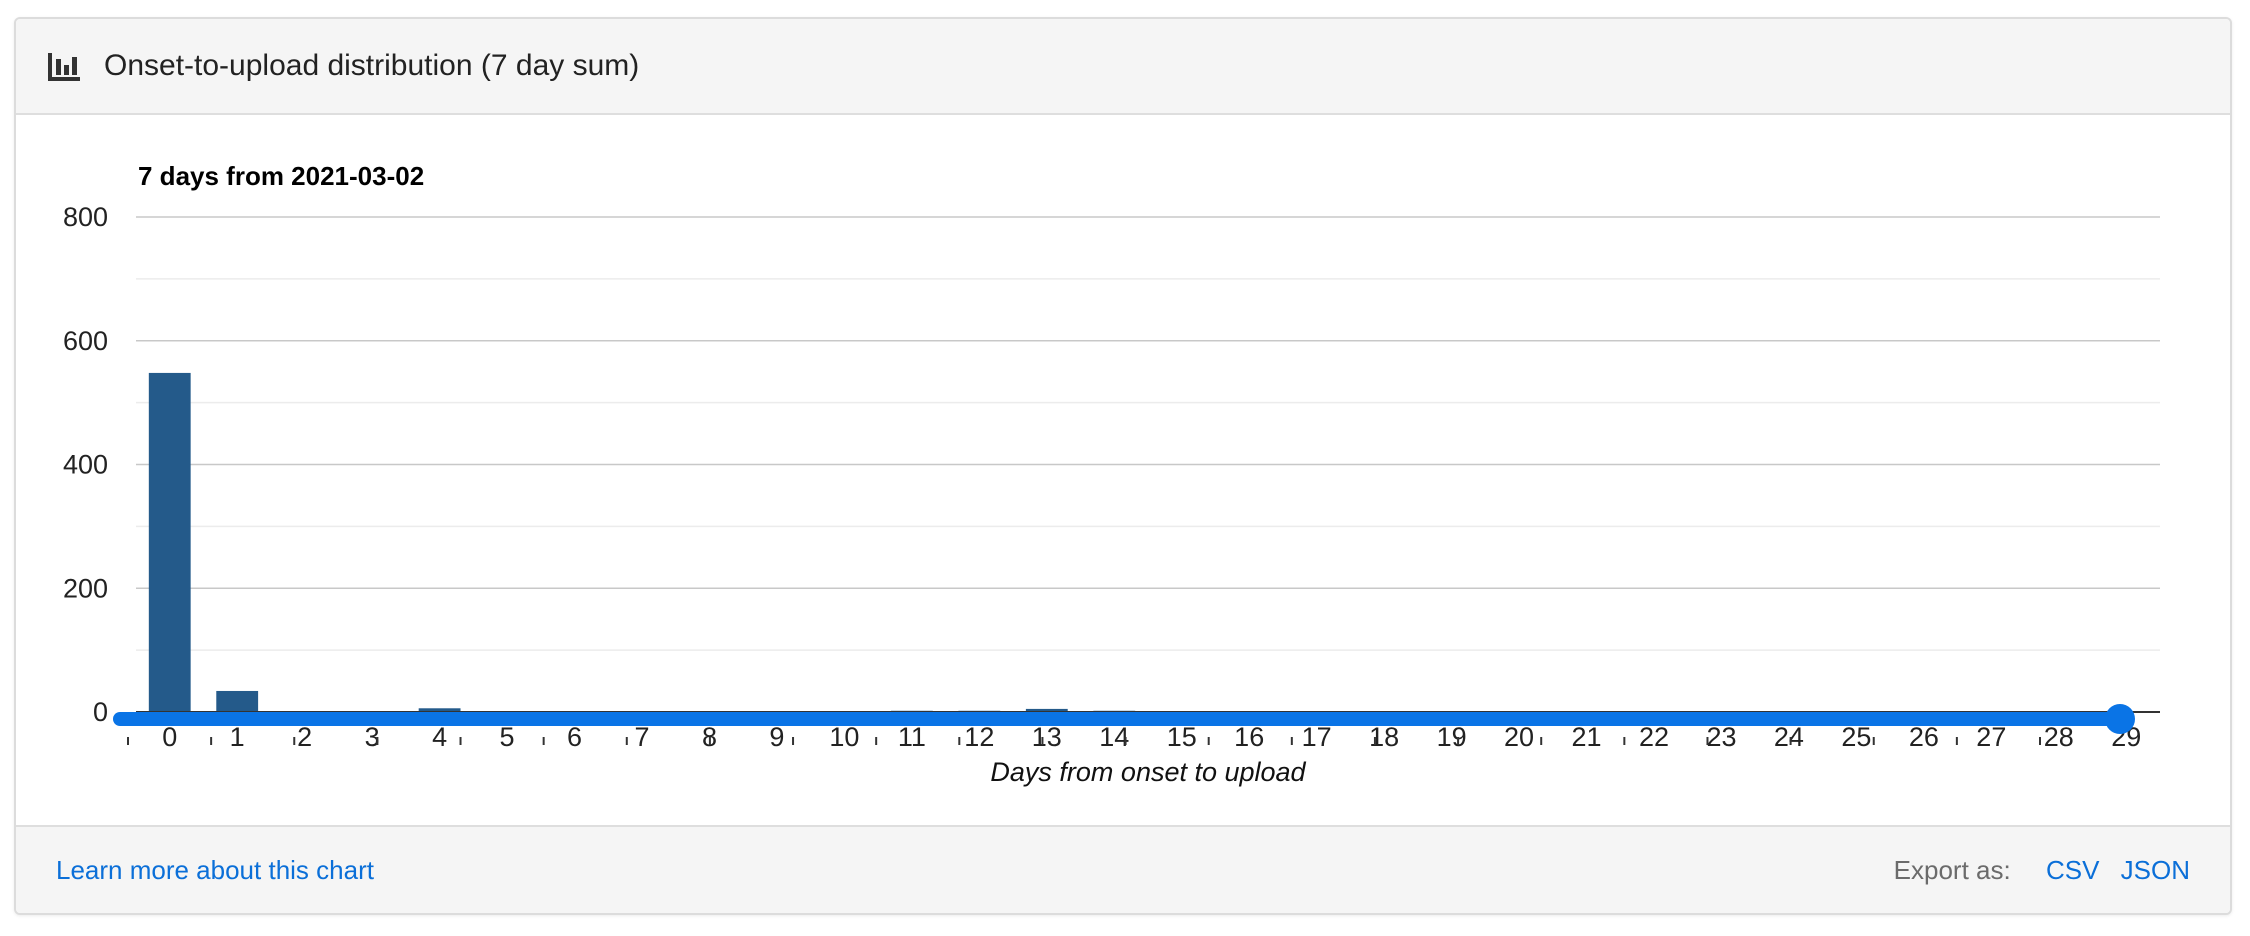 Image resolution: width=2250 pixels, height=936 pixels. What do you see at coordinates (574, 737) in the screenshot?
I see `x-tick-label: 6` at bounding box center [574, 737].